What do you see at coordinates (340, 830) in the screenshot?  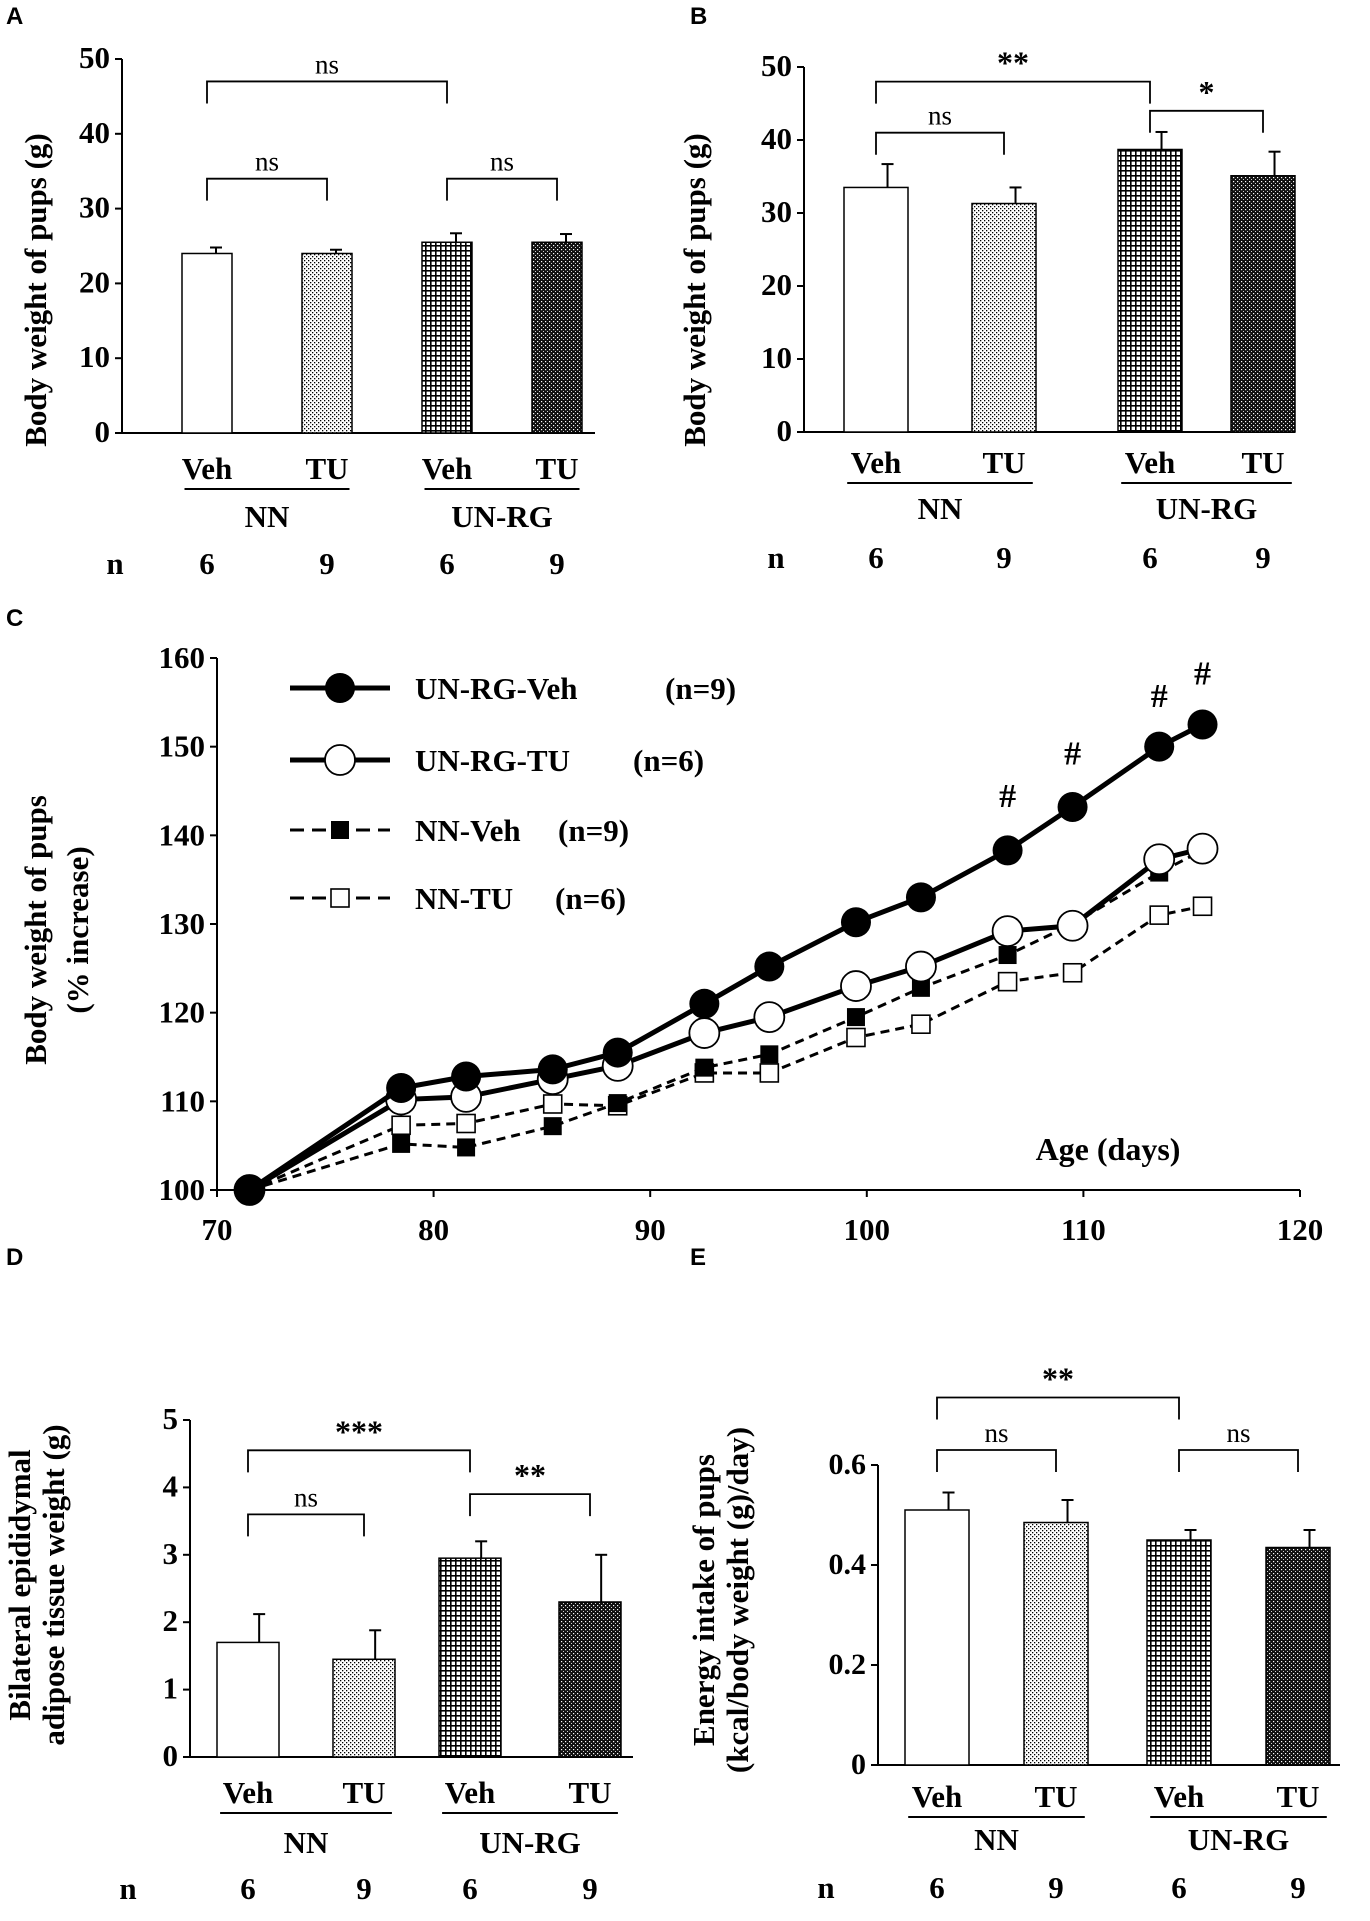 I see `legend-marker` at bounding box center [340, 830].